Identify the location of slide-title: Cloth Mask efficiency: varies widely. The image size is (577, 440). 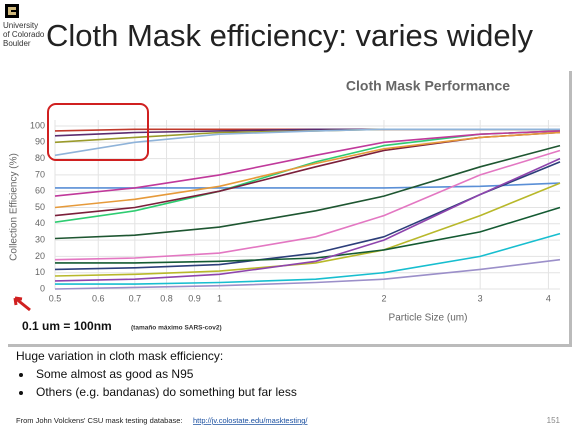
(289, 35).